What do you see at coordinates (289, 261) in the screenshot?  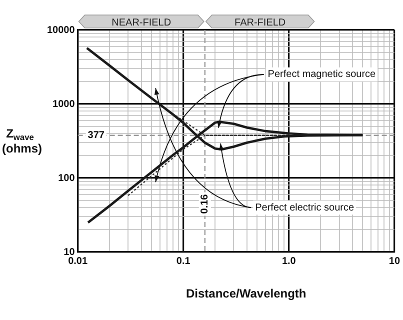 I see `x-tick-label: 1.0` at bounding box center [289, 261].